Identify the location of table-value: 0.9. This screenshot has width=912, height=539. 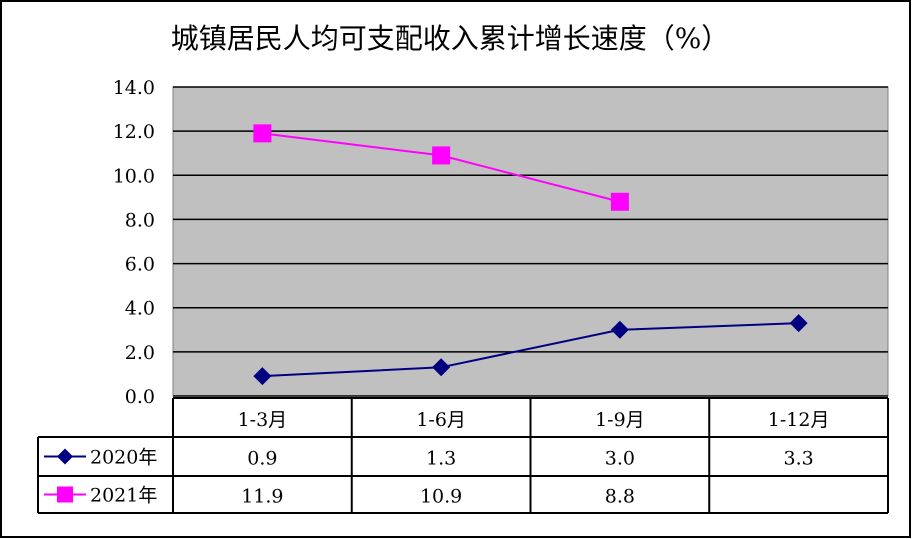
(262, 459).